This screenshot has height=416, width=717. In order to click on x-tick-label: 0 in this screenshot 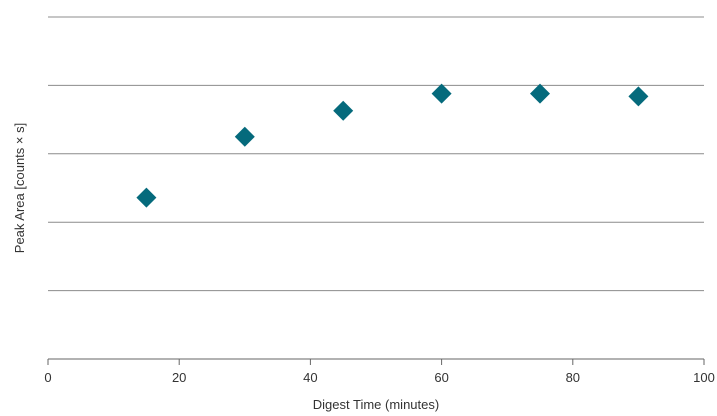, I will do `click(47, 377)`.